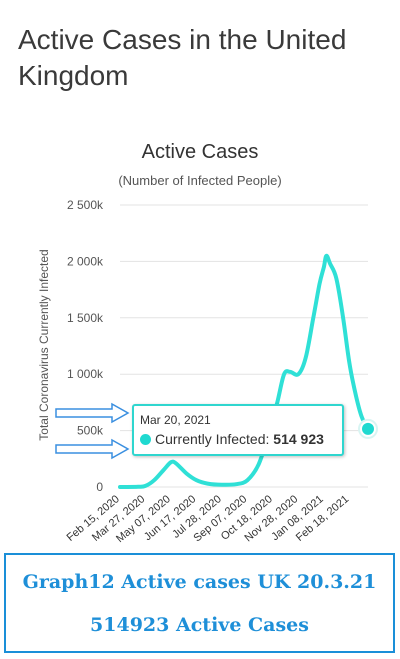 Image resolution: width=400 pixels, height=659 pixels. I want to click on annotation-arrows, so click(92, 431).